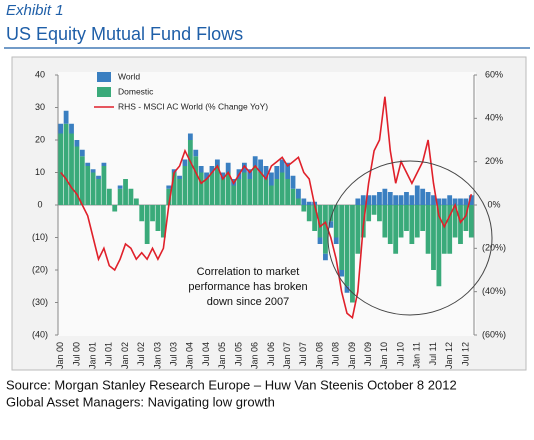 The width and height of the screenshot is (534, 440). Describe the element at coordinates (60, 355) in the screenshot. I see `x-tick-label: Jan 00` at that location.